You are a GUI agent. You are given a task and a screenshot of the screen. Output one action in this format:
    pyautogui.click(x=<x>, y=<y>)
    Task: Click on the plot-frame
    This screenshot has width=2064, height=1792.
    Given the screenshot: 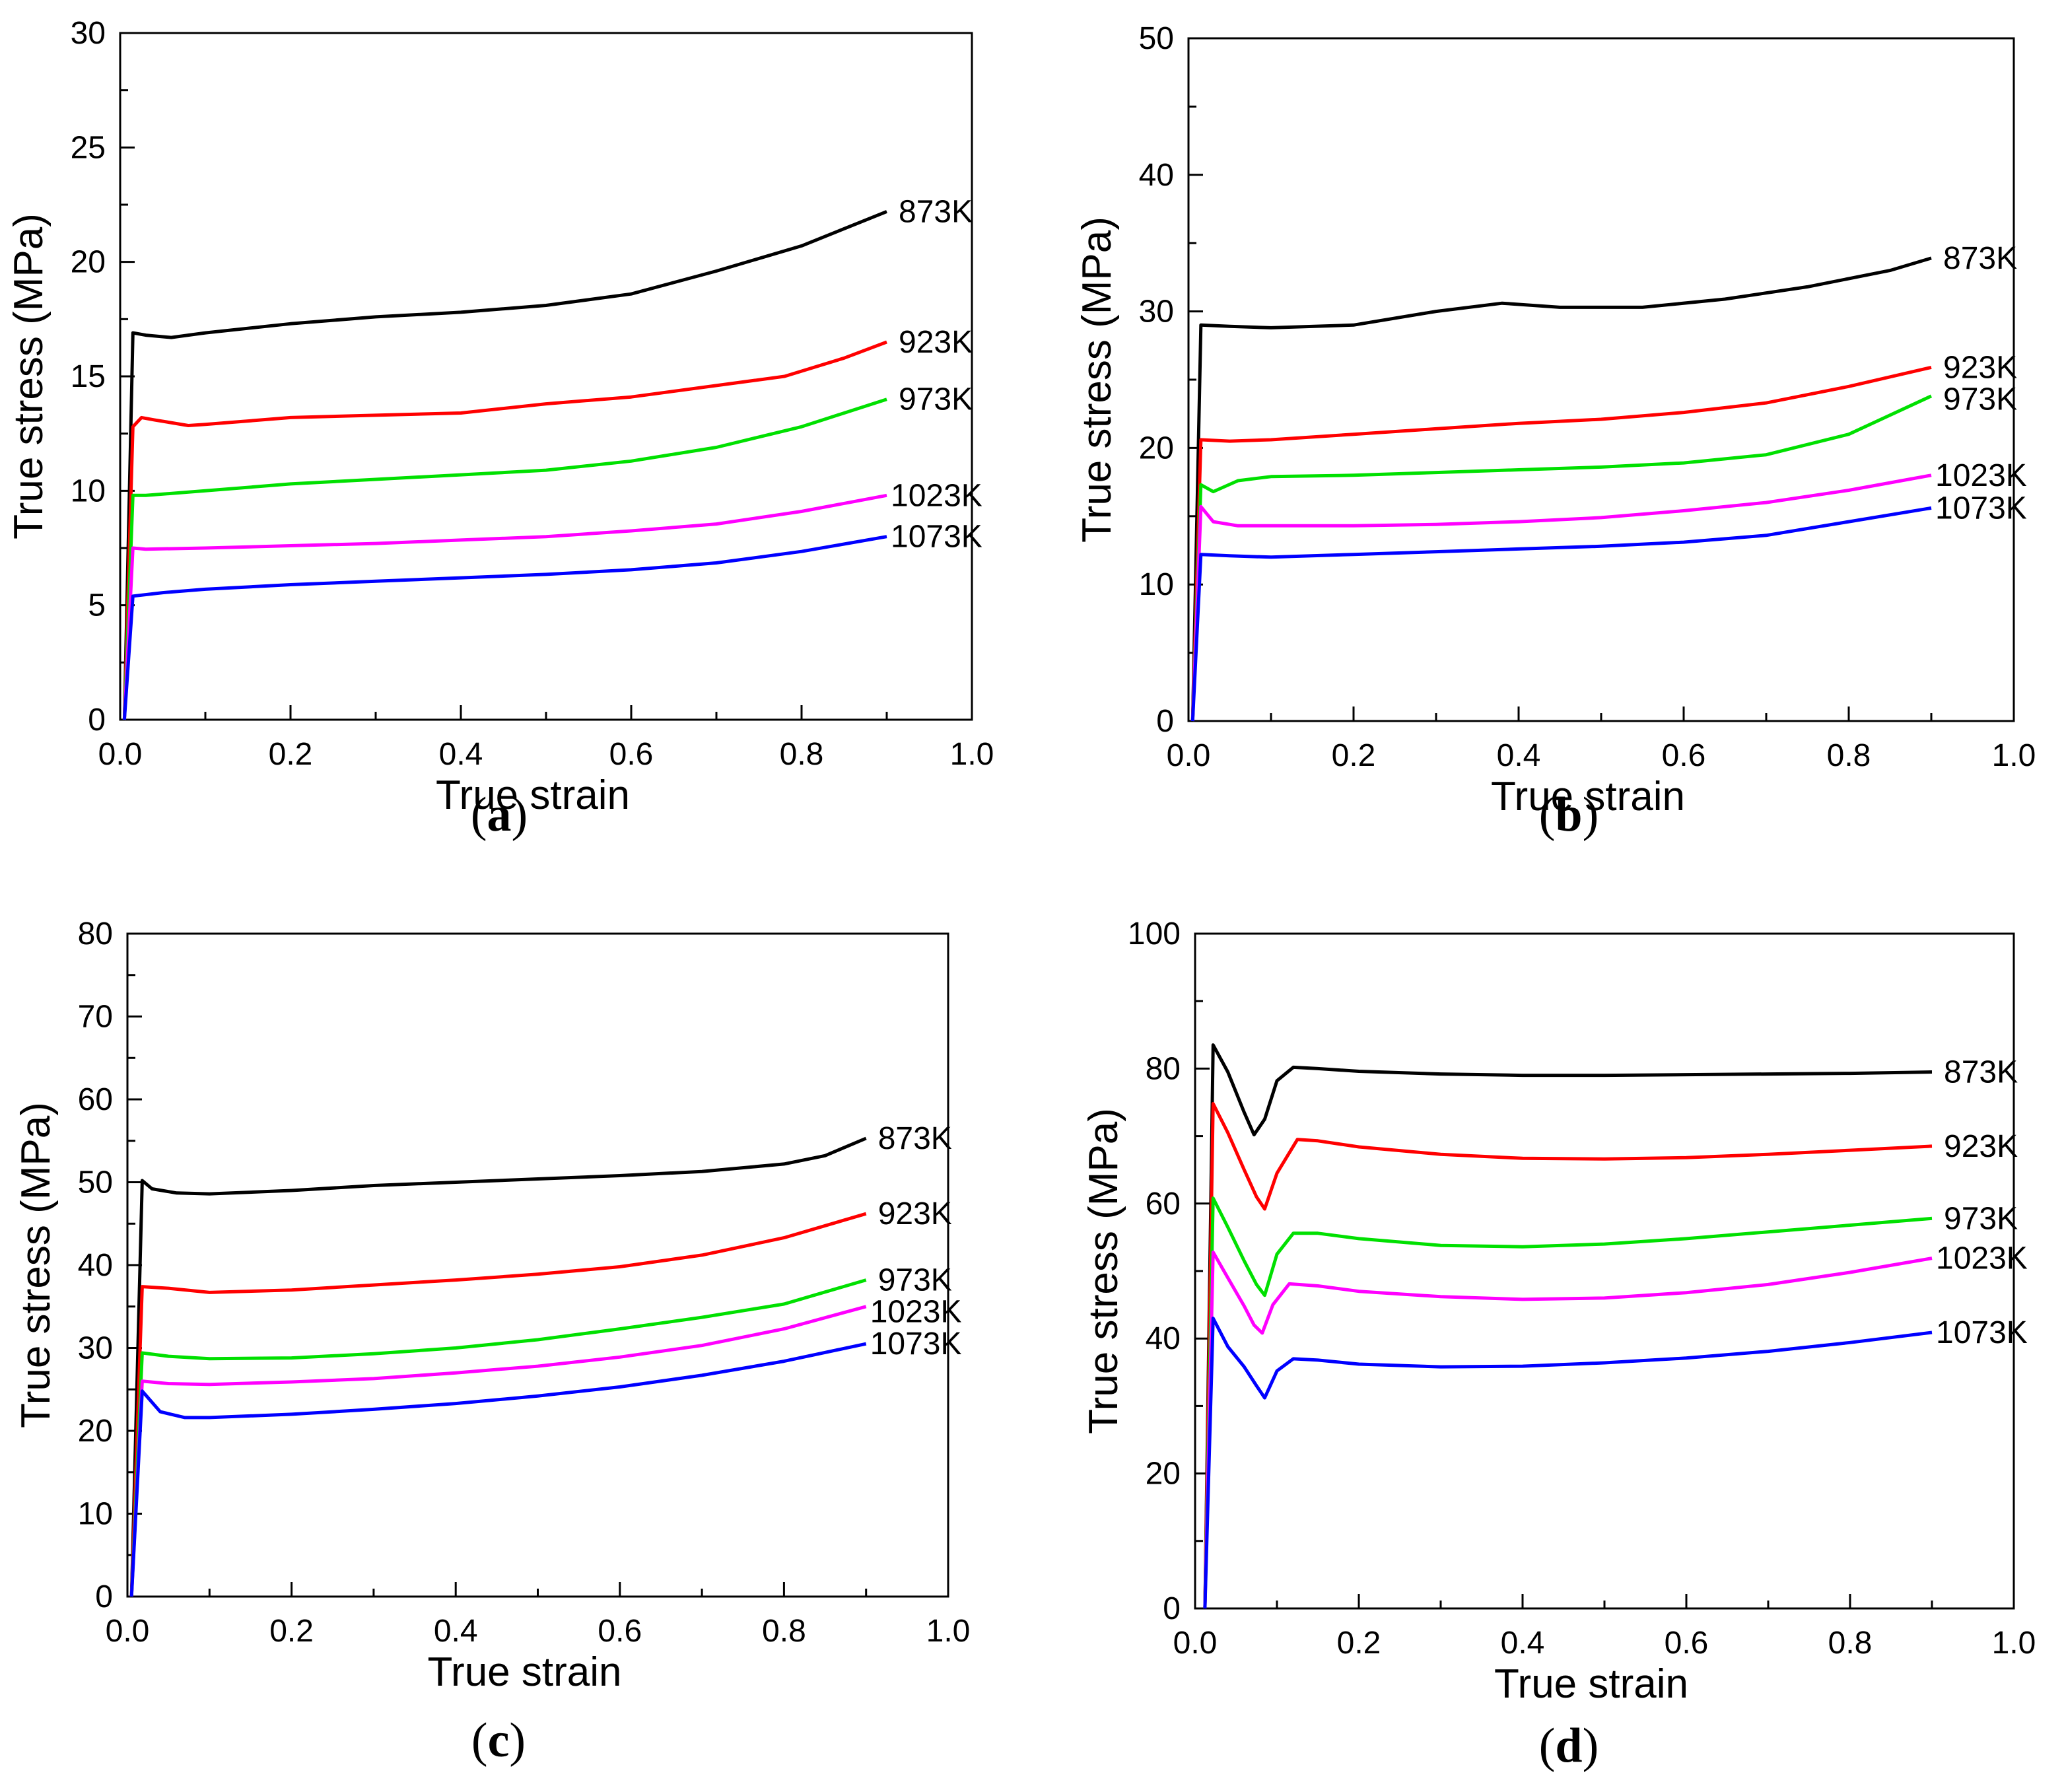 What is the action you would take?
    pyautogui.click(x=537, y=1265)
    